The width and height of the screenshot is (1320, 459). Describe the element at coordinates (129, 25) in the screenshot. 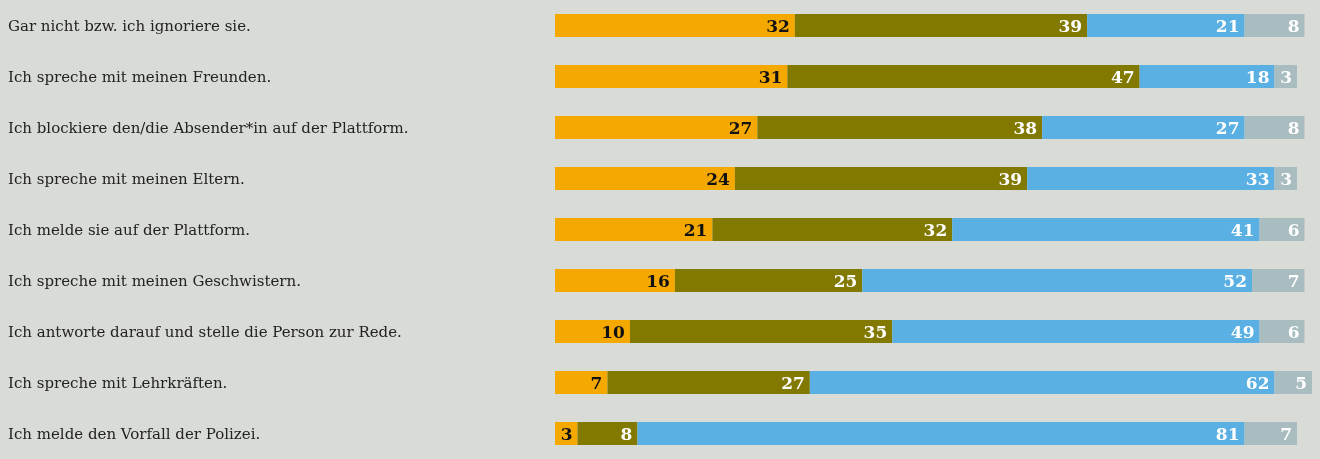

I see `y-tick-label: Gar nicht bzw. ich ignoriere sie.` at that location.